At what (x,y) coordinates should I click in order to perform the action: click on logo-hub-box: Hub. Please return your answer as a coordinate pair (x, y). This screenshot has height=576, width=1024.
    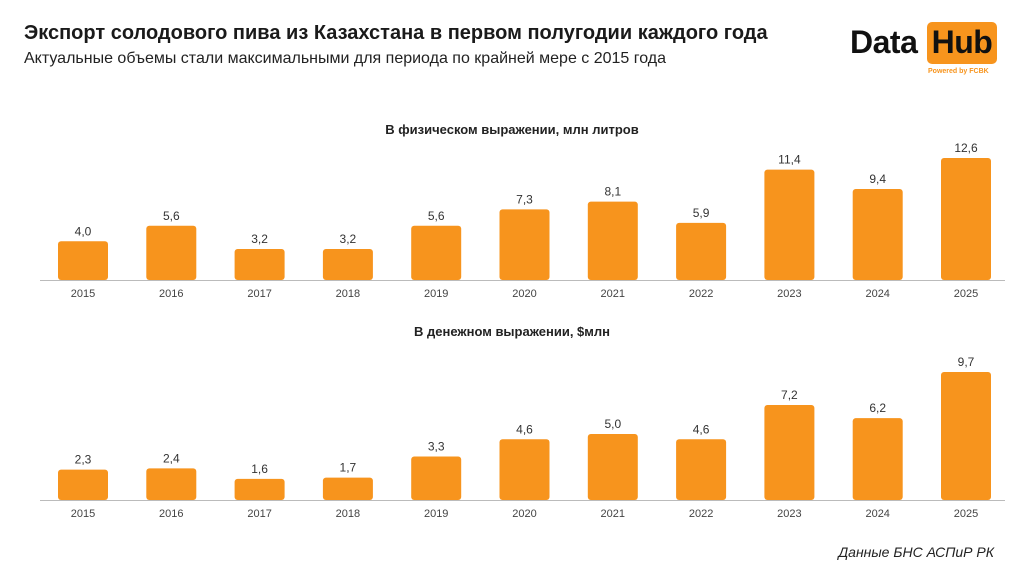
    Looking at the image, I should click on (962, 43).